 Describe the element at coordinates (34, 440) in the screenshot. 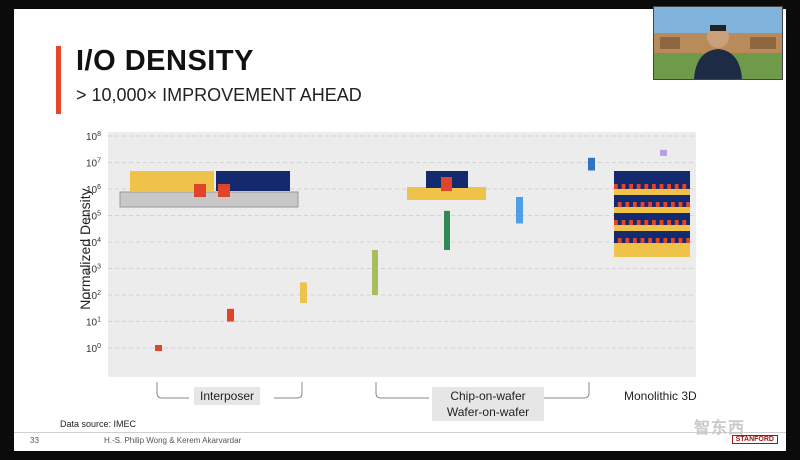

I see `page-number: 33` at that location.